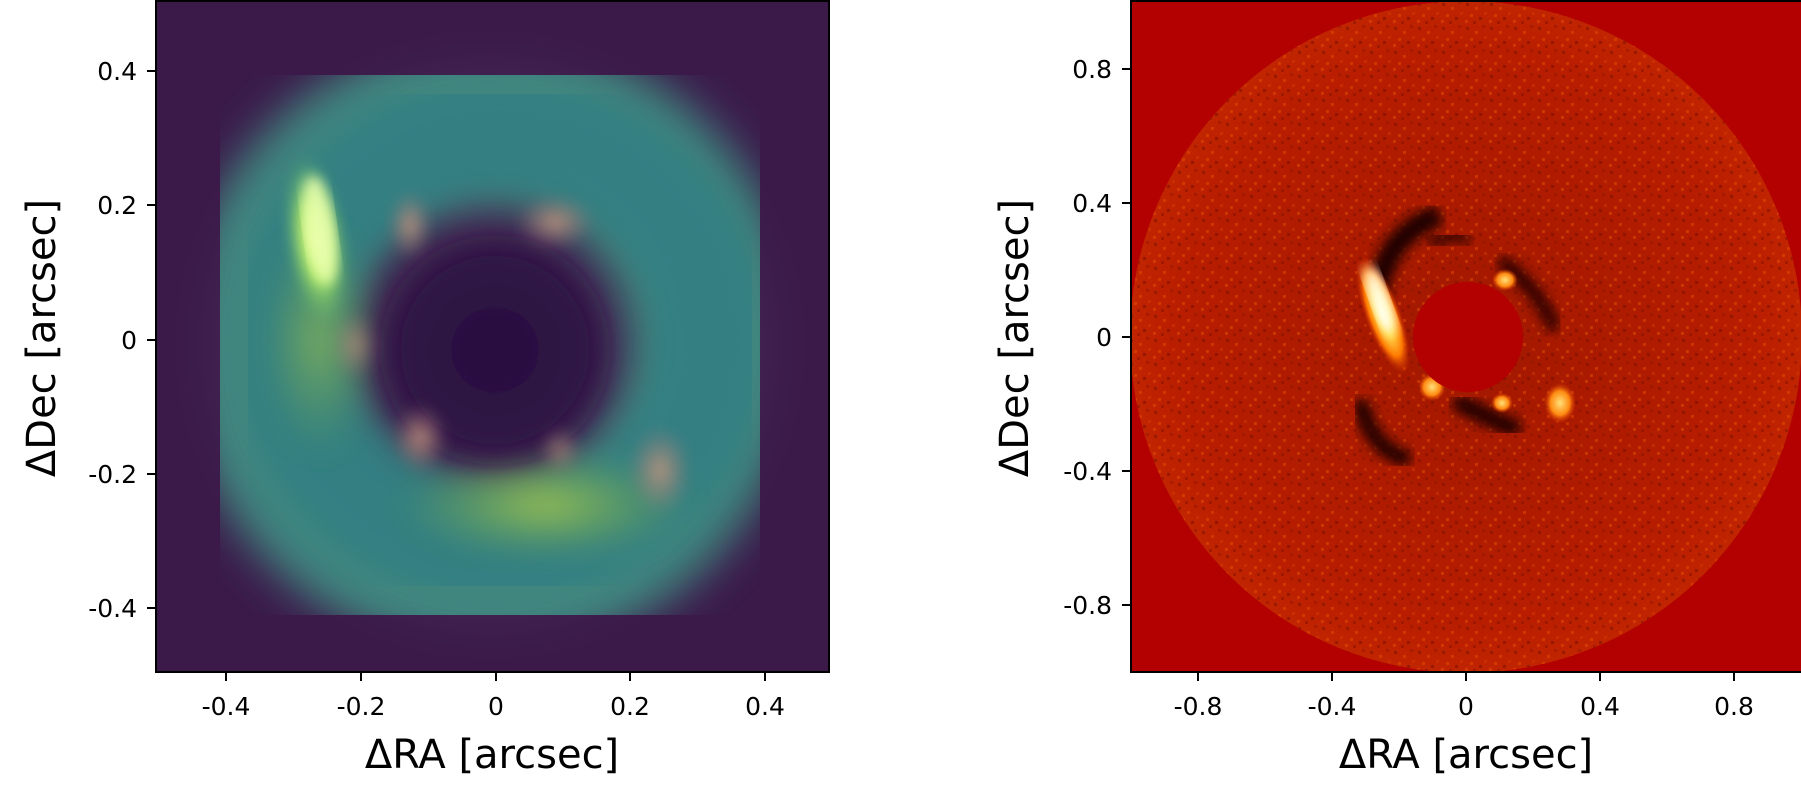 This screenshot has height=790, width=1801. Describe the element at coordinates (42, 338) in the screenshot. I see `left-y-axis-label: ΔDec [arcsec]` at that location.